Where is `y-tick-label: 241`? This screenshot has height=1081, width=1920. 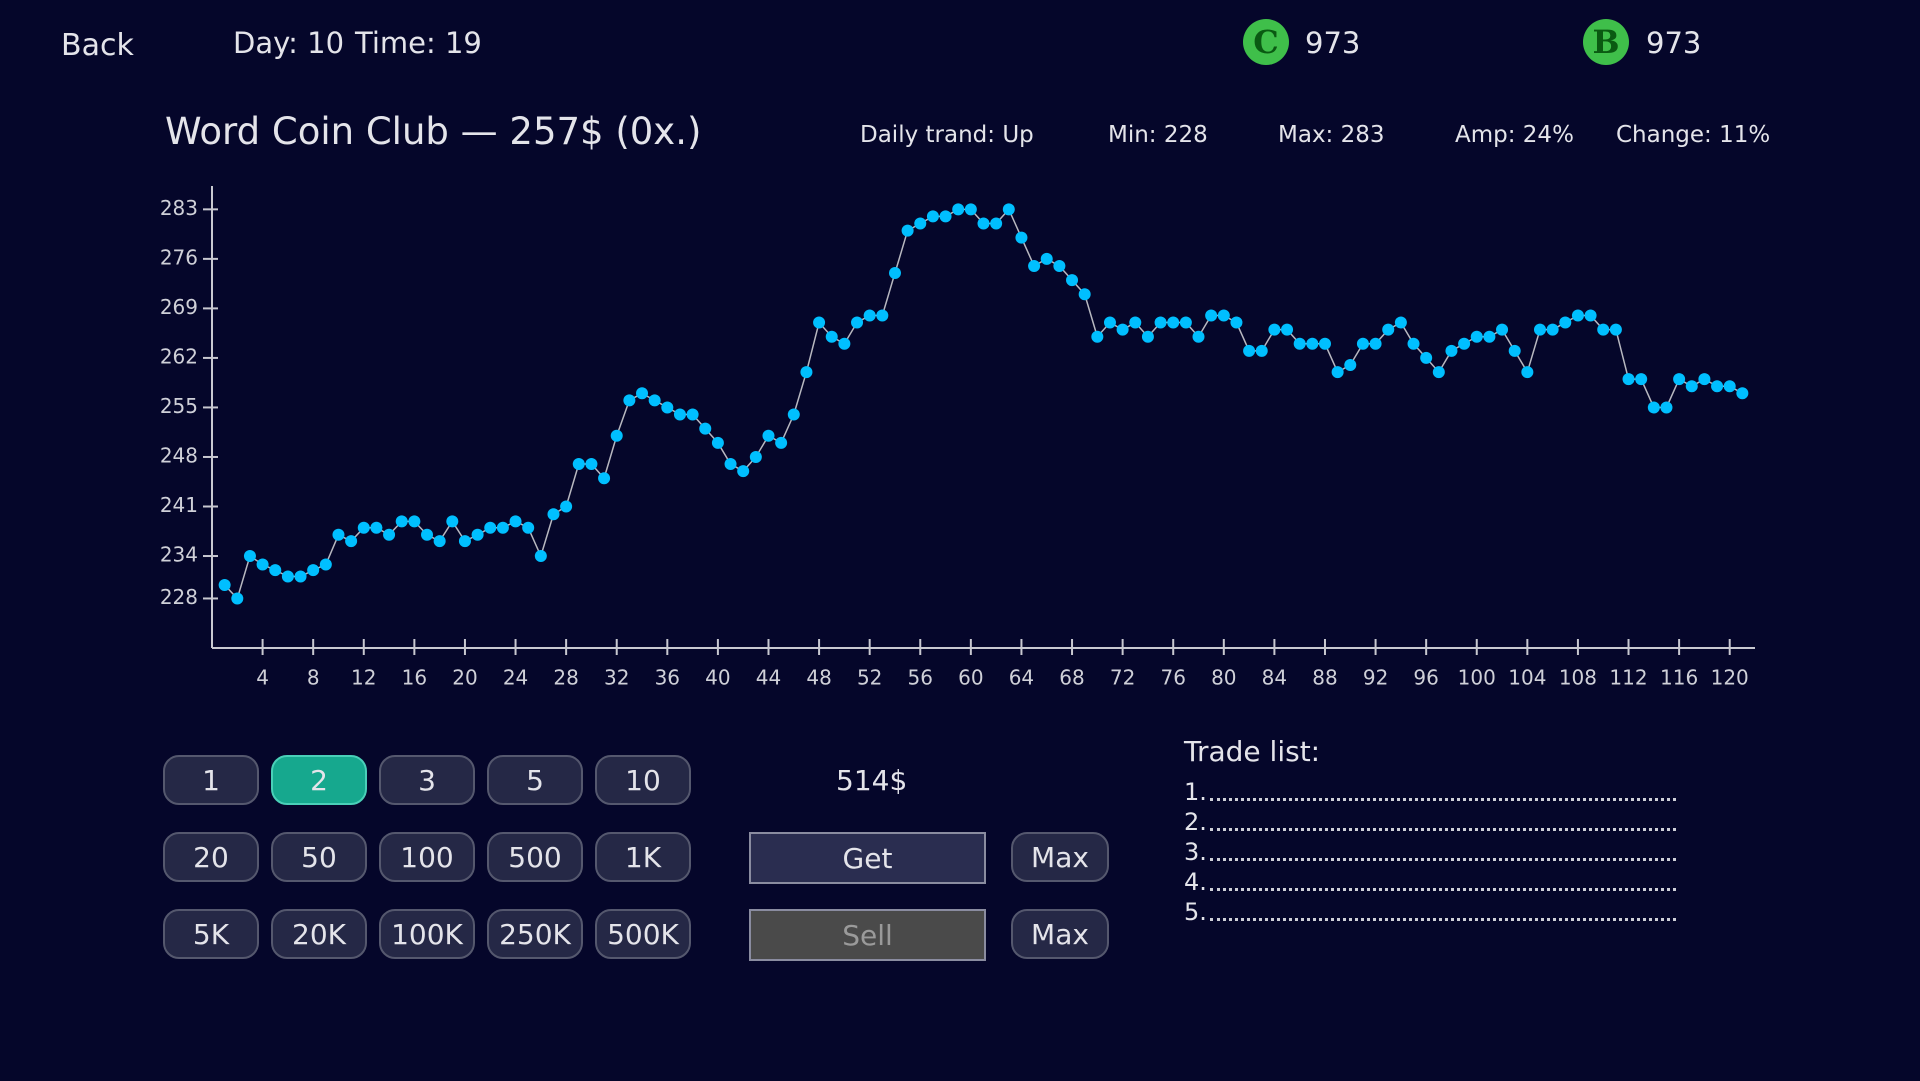 y-tick-label: 241 is located at coordinates (179, 505).